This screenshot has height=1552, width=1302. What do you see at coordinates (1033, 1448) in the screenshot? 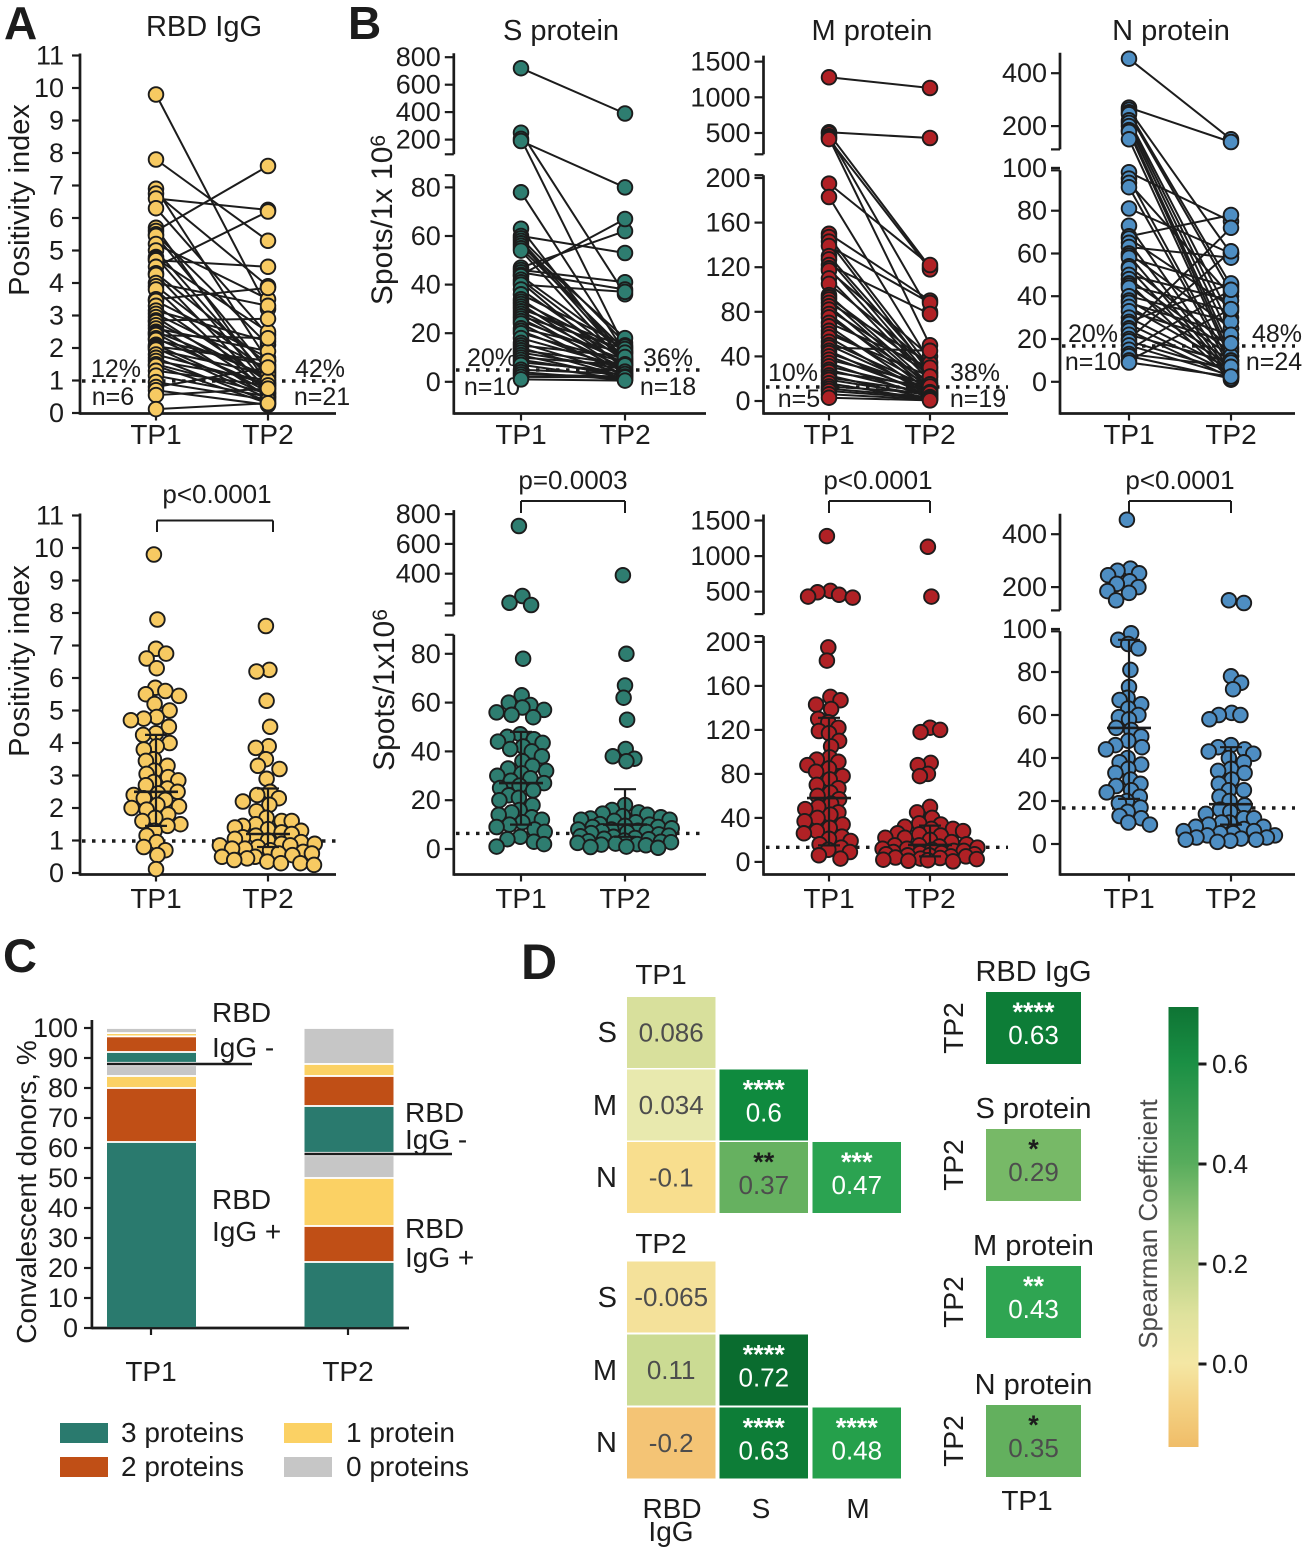
I see `svg-text: 0.35` at bounding box center [1033, 1448].